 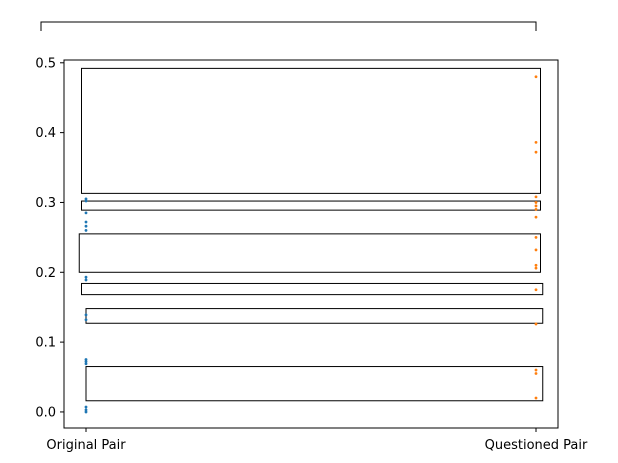 I want to click on y-tick-label: 0.5, so click(x=45, y=63).